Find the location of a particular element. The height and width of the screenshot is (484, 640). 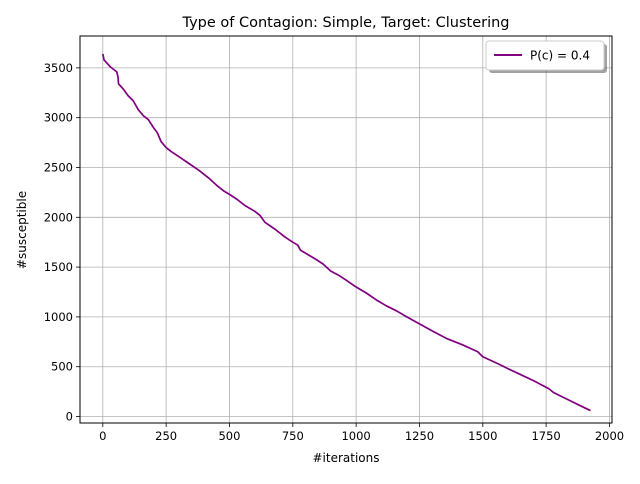

x-tick-label: 250 is located at coordinates (166, 436).